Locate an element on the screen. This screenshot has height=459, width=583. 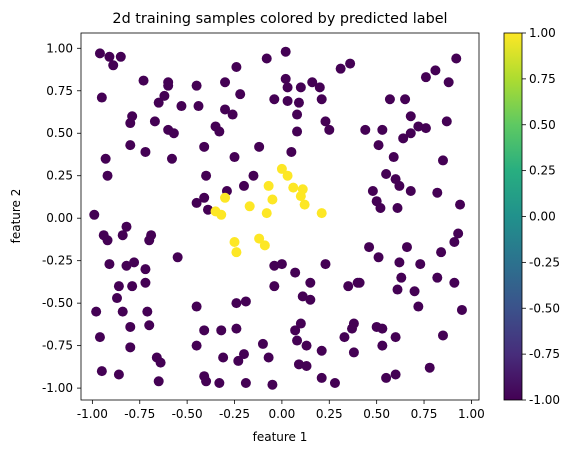
colorbar-tick-label: 0.50 is located at coordinates (542, 125).